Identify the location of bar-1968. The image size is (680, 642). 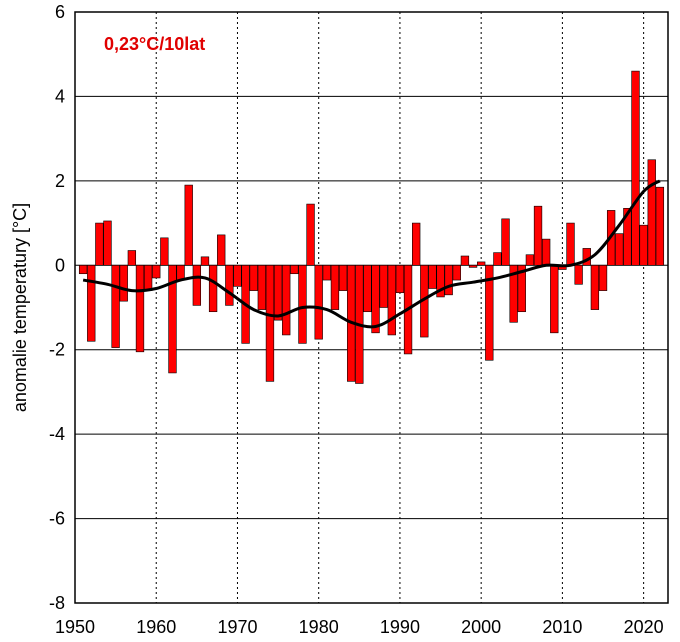
(221, 250).